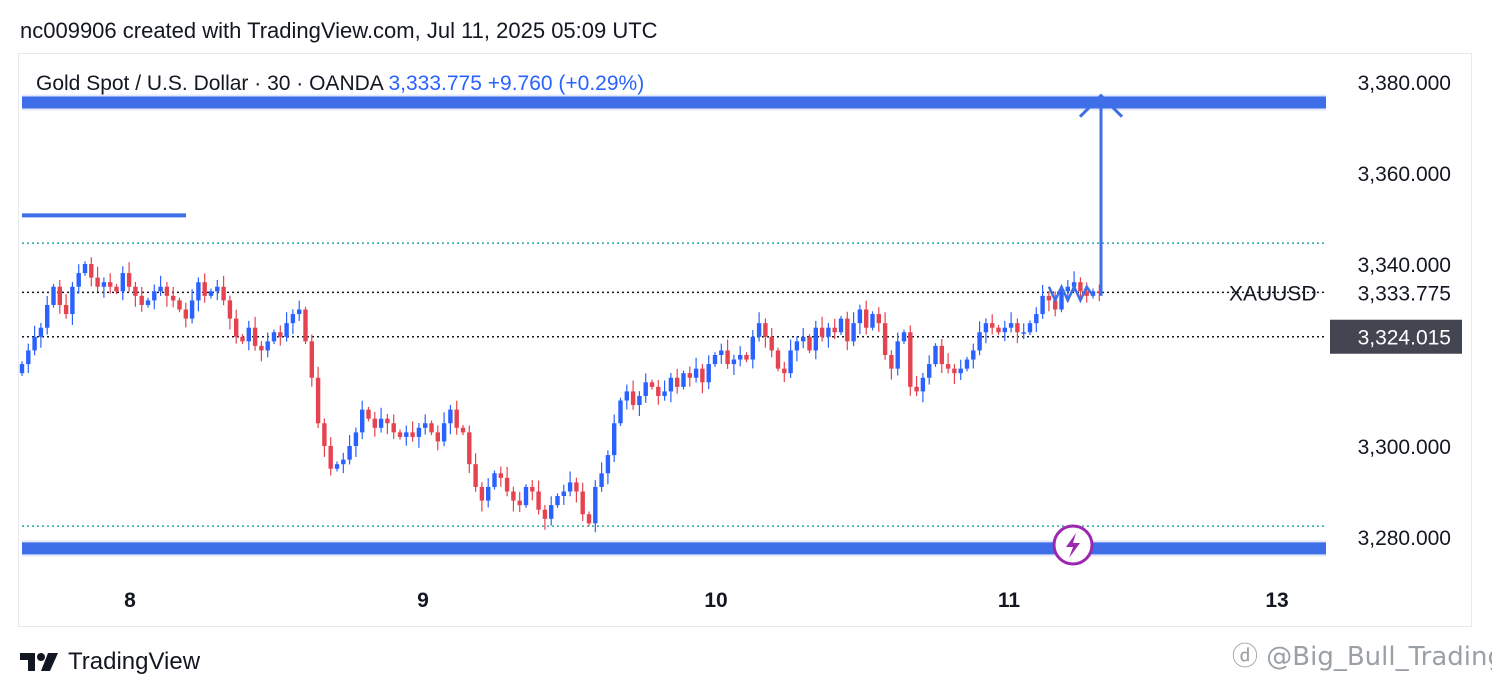  What do you see at coordinates (39, 662) in the screenshot?
I see `tradingview-logo-icon` at bounding box center [39, 662].